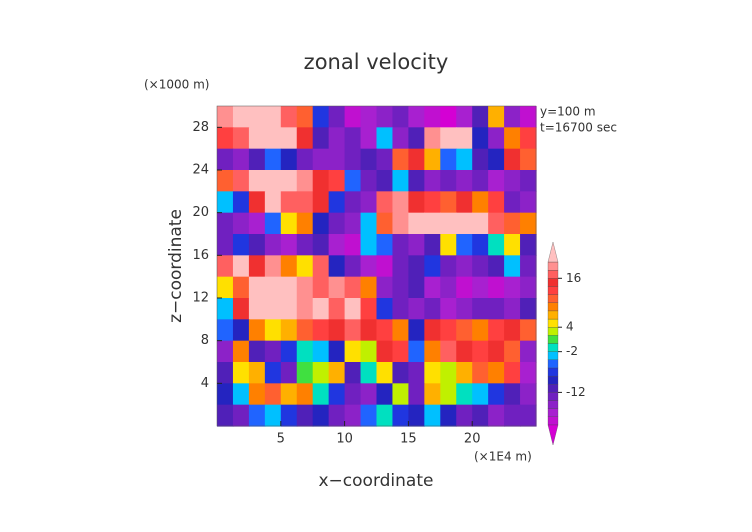 This screenshot has width=752, height=532. What do you see at coordinates (553, 435) in the screenshot?
I see `colorbar-extend-low` at bounding box center [553, 435].